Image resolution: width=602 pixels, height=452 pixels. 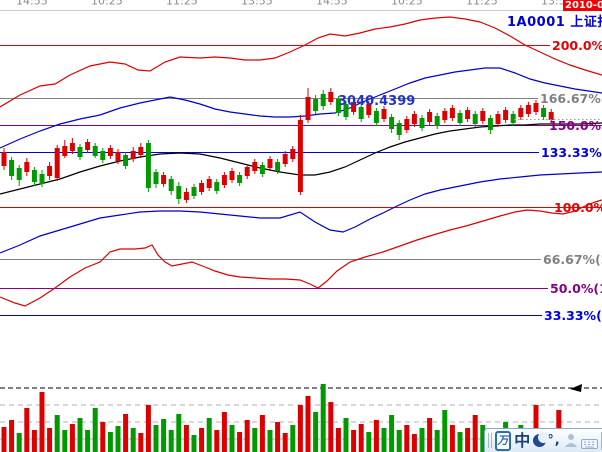 What do you see at coordinates (577, 45) in the screenshot?
I see `fib-level-label: 200.0%` at bounding box center [577, 45].